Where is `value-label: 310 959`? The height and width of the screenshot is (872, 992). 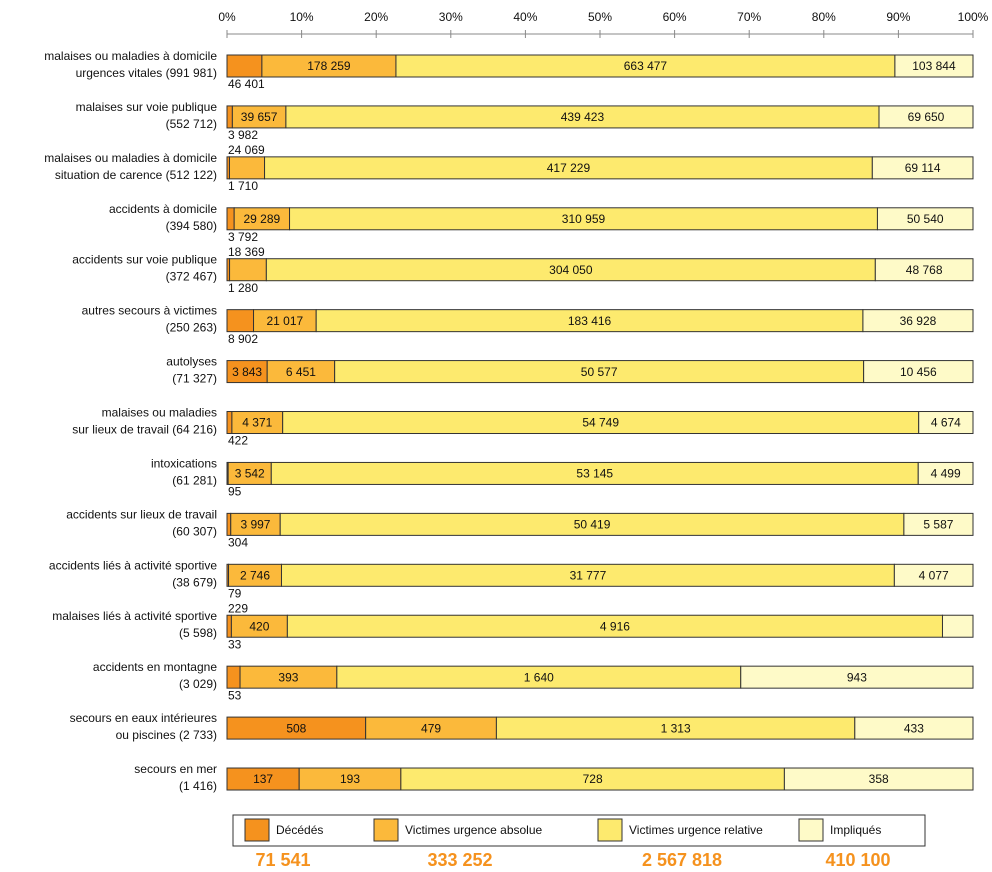 value-label: 310 959 is located at coordinates (584, 219).